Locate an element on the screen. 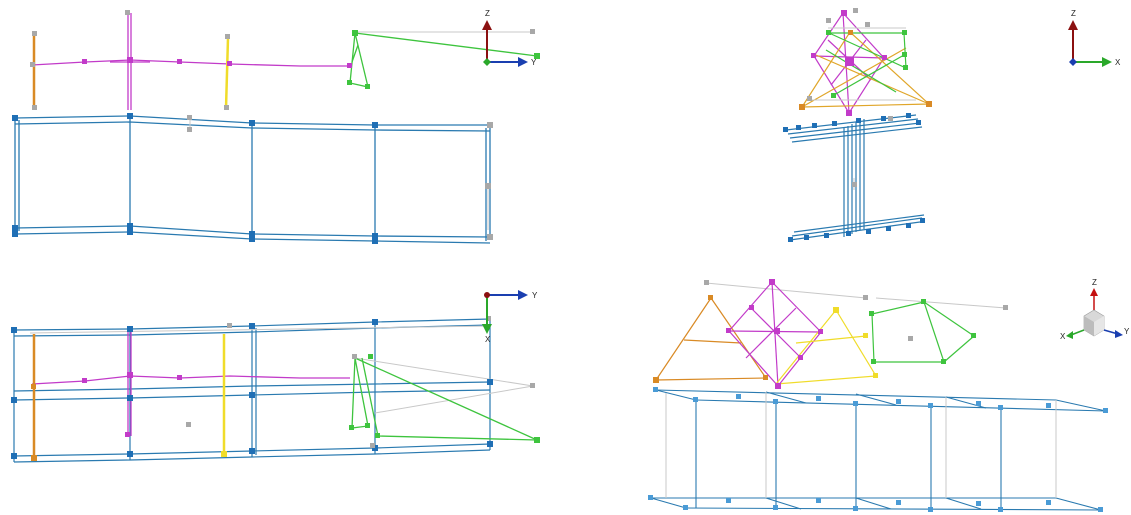 The width and height of the screenshot is (1131, 515). truss-nodes is located at coordinates (857, 125).